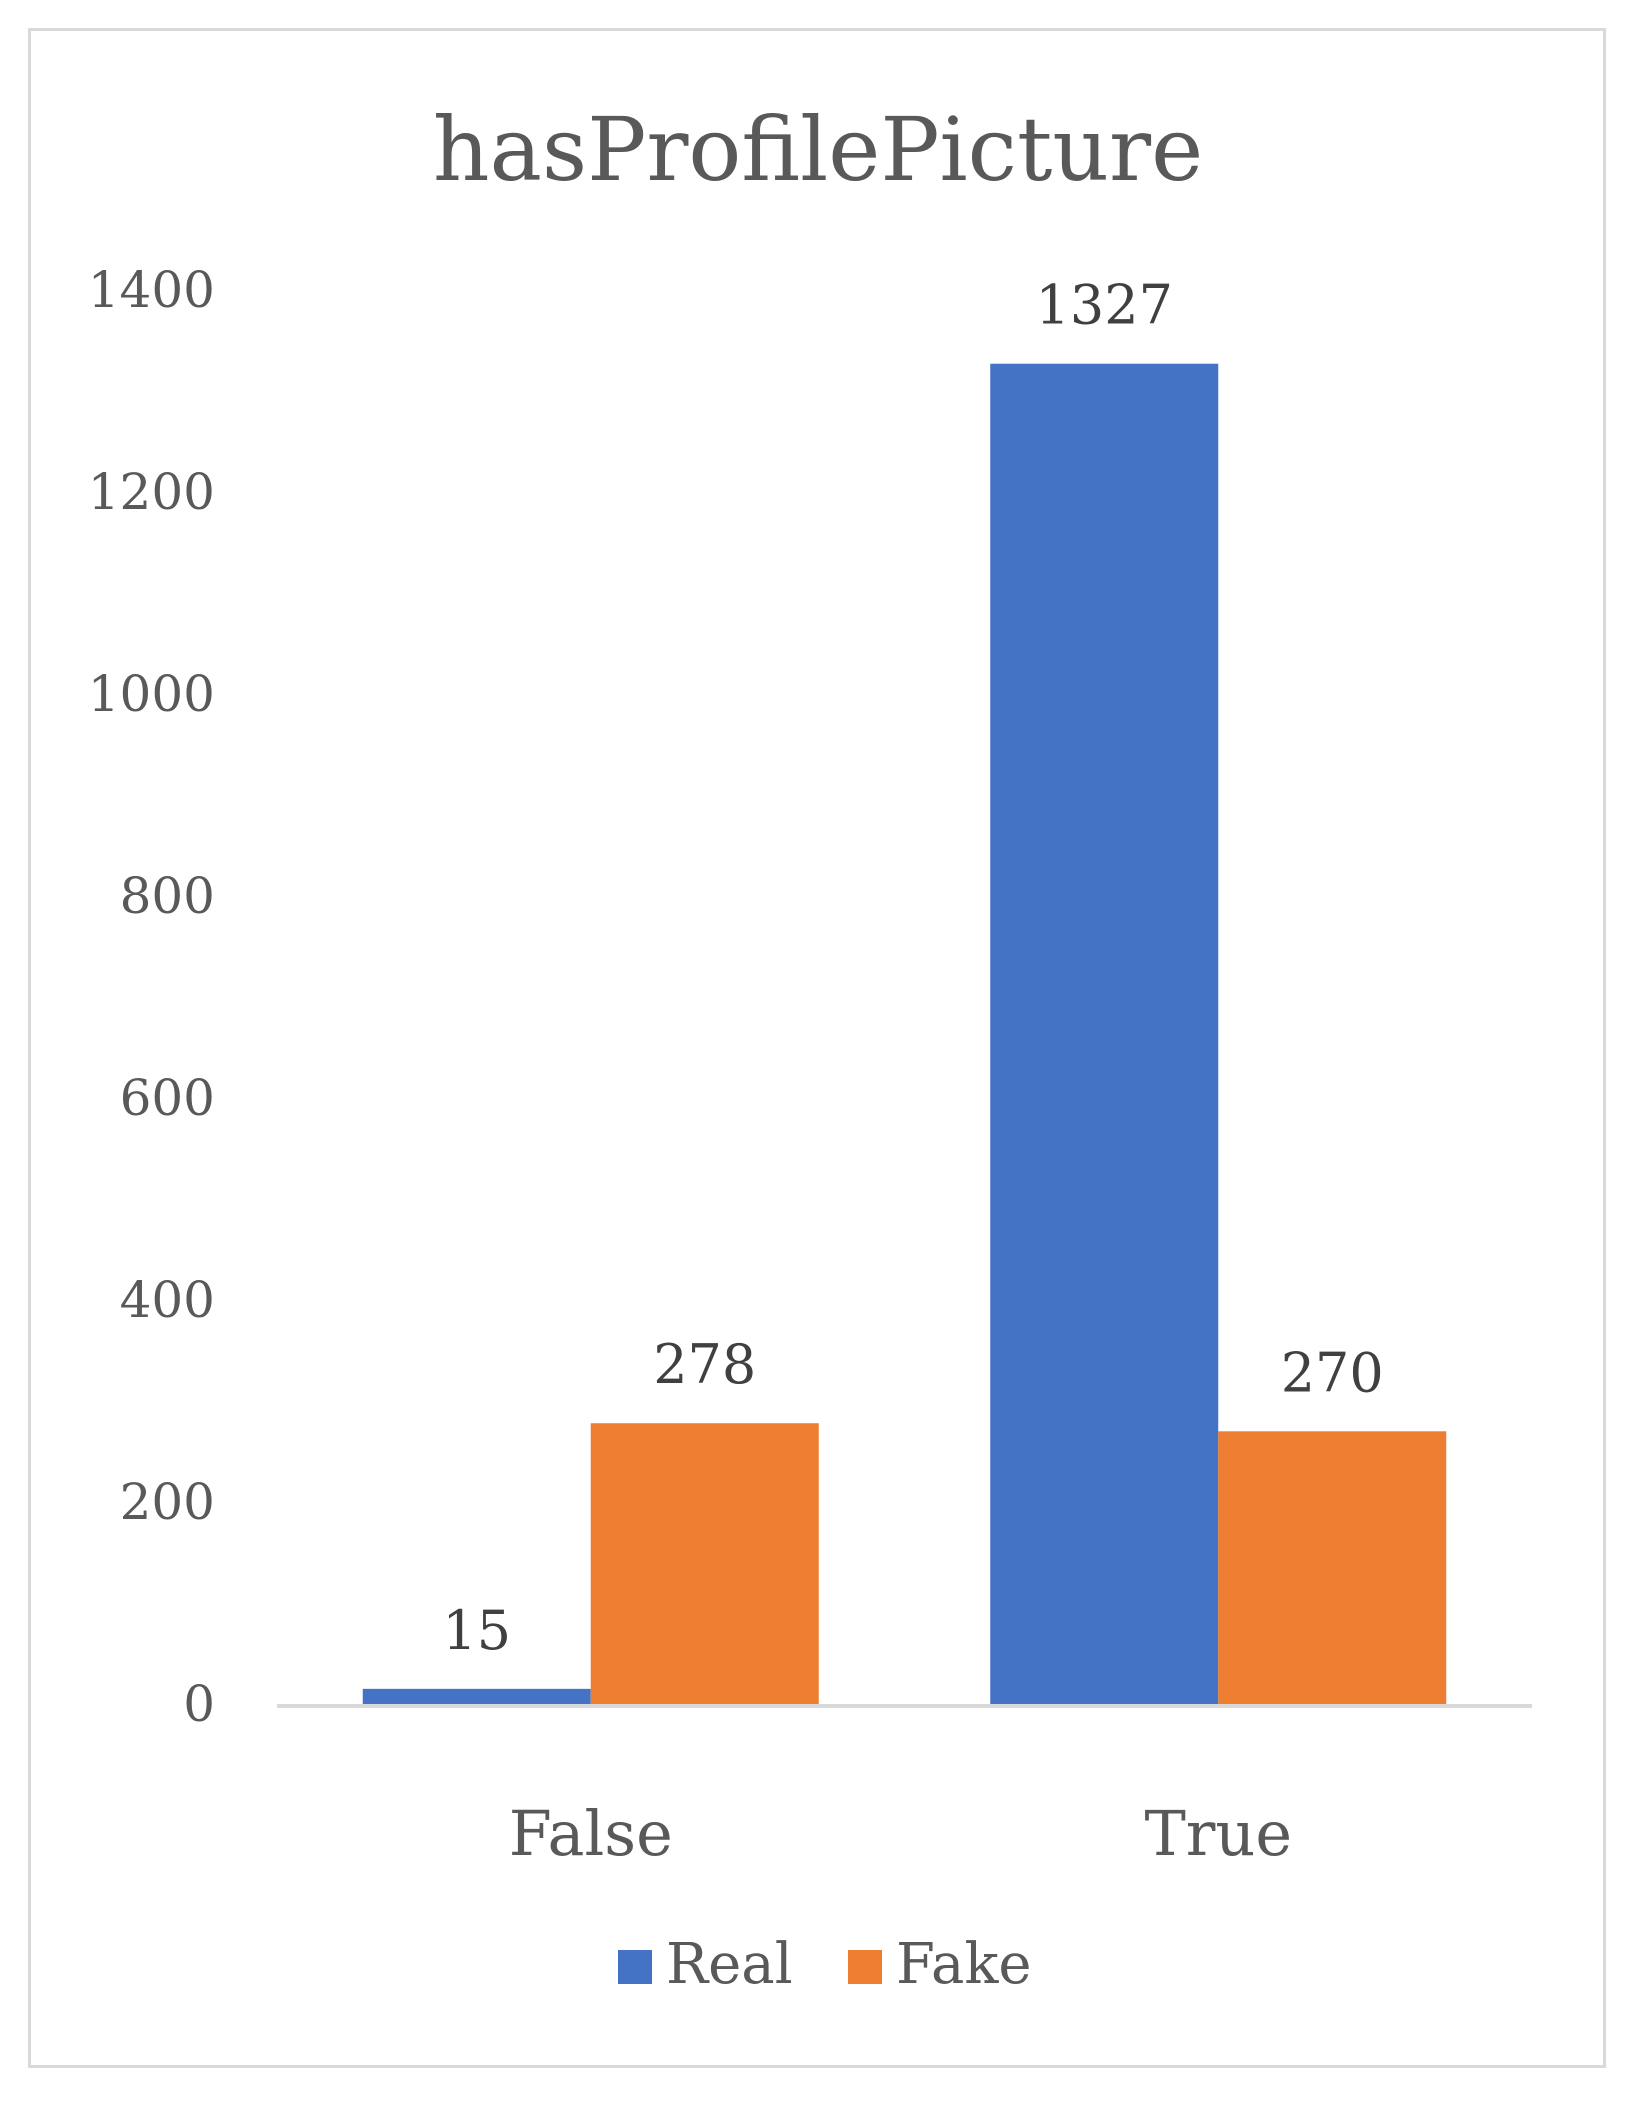  What do you see at coordinates (818, 149) in the screenshot?
I see `chart-title: hasProfilePicture` at bounding box center [818, 149].